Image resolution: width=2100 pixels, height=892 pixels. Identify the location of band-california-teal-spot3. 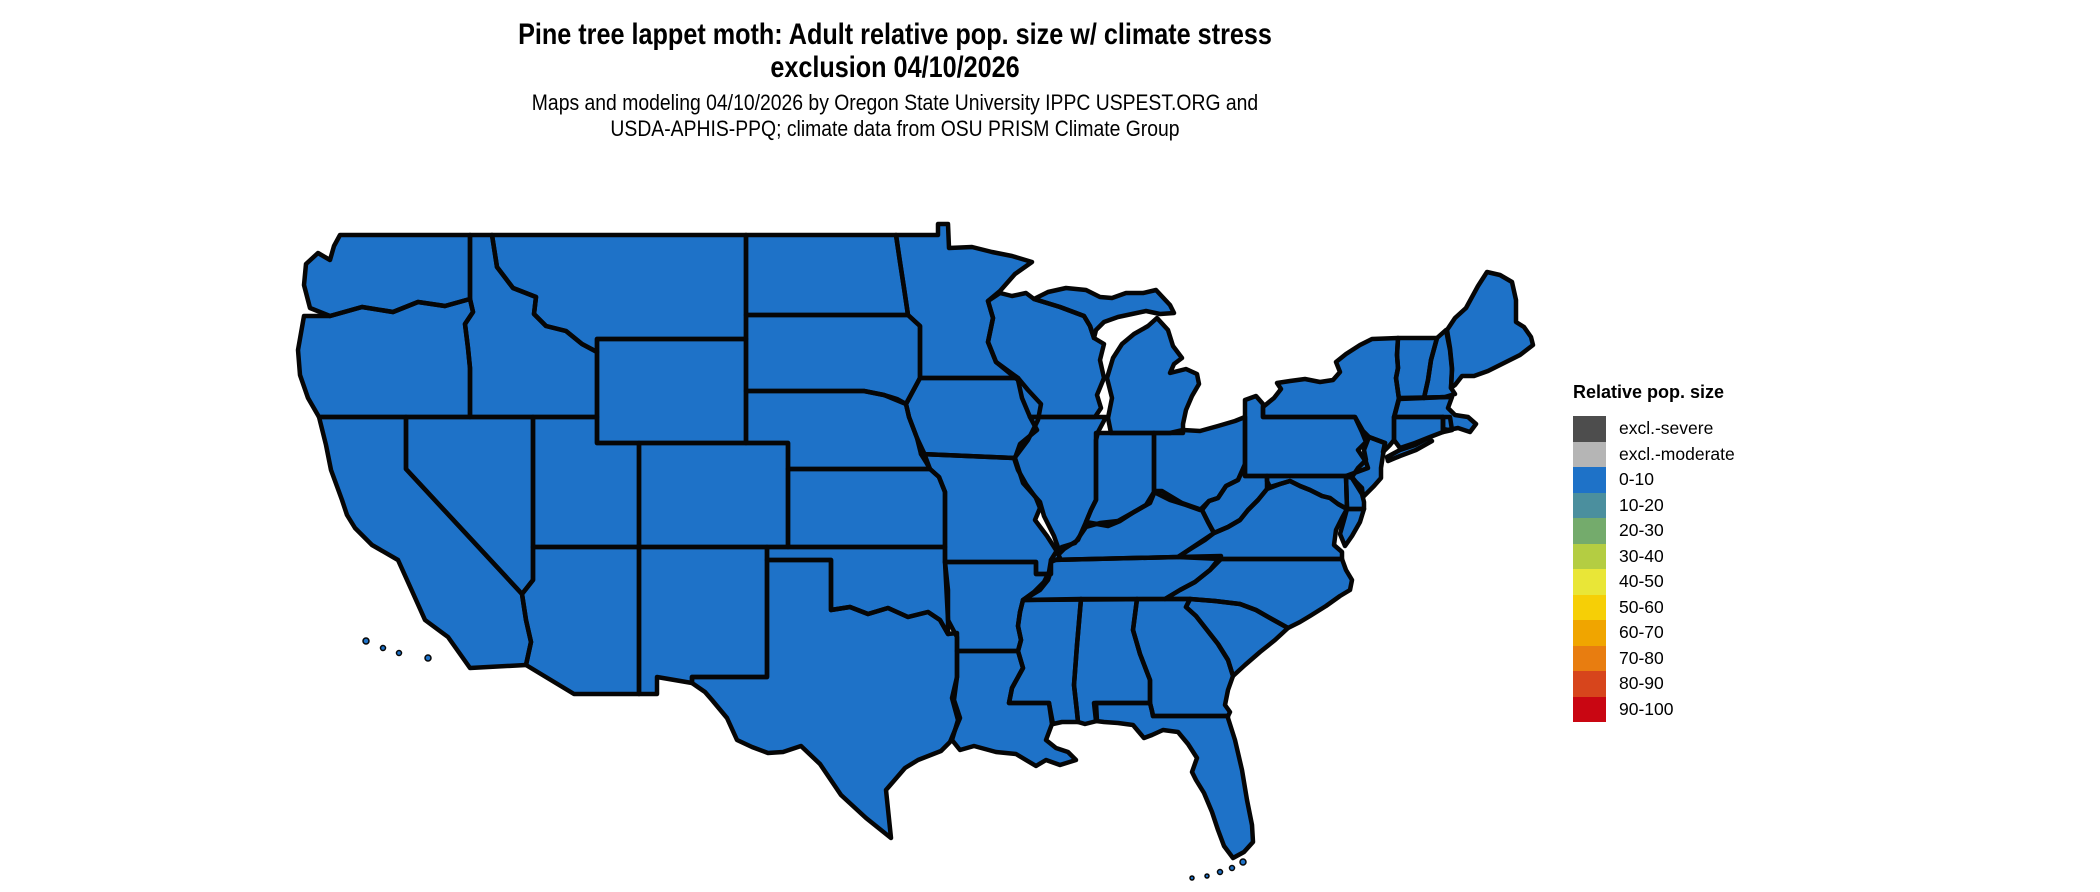
(432, 642).